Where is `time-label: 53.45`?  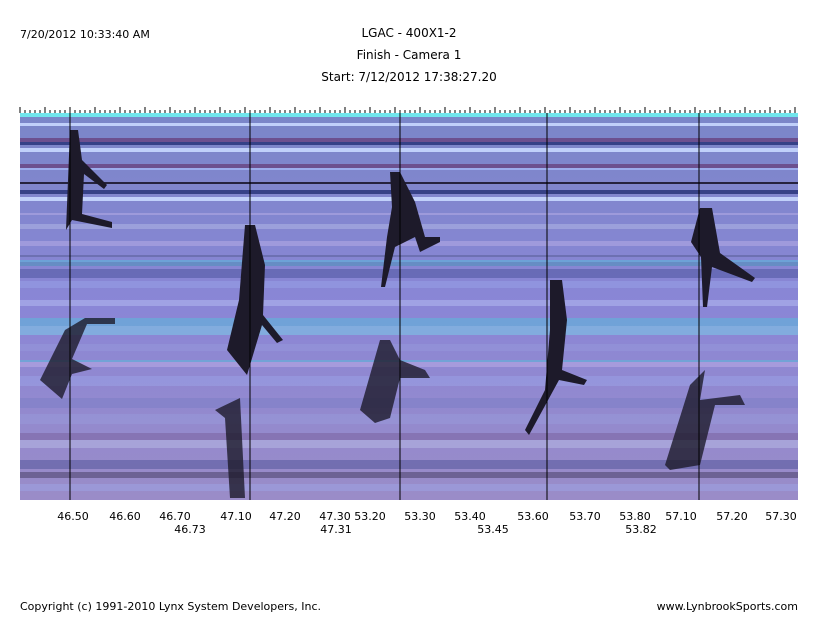 time-label: 53.45 is located at coordinates (493, 529).